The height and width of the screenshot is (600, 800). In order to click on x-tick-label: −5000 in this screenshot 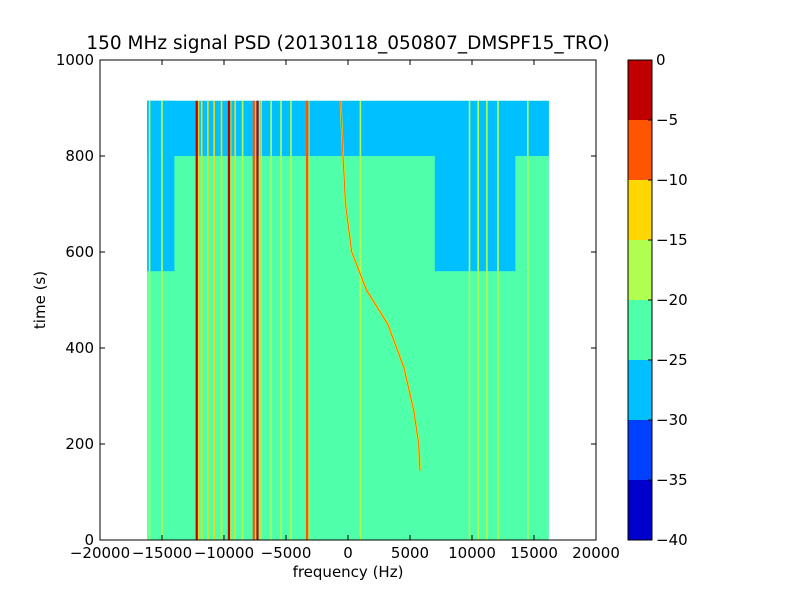, I will do `click(286, 553)`.